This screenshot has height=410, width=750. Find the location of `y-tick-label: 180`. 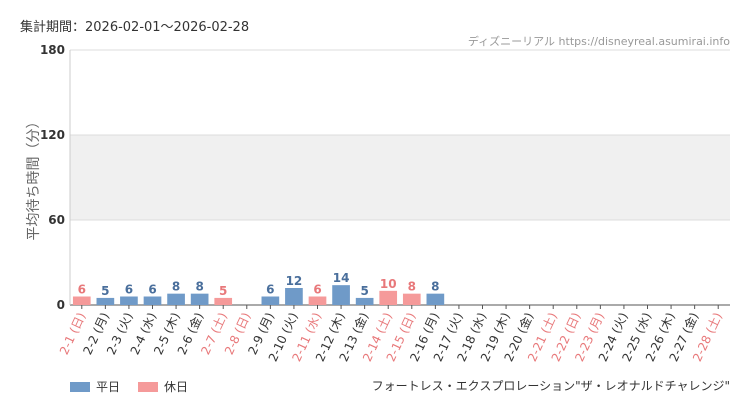

y-tick-label: 180 is located at coordinates (52, 50).